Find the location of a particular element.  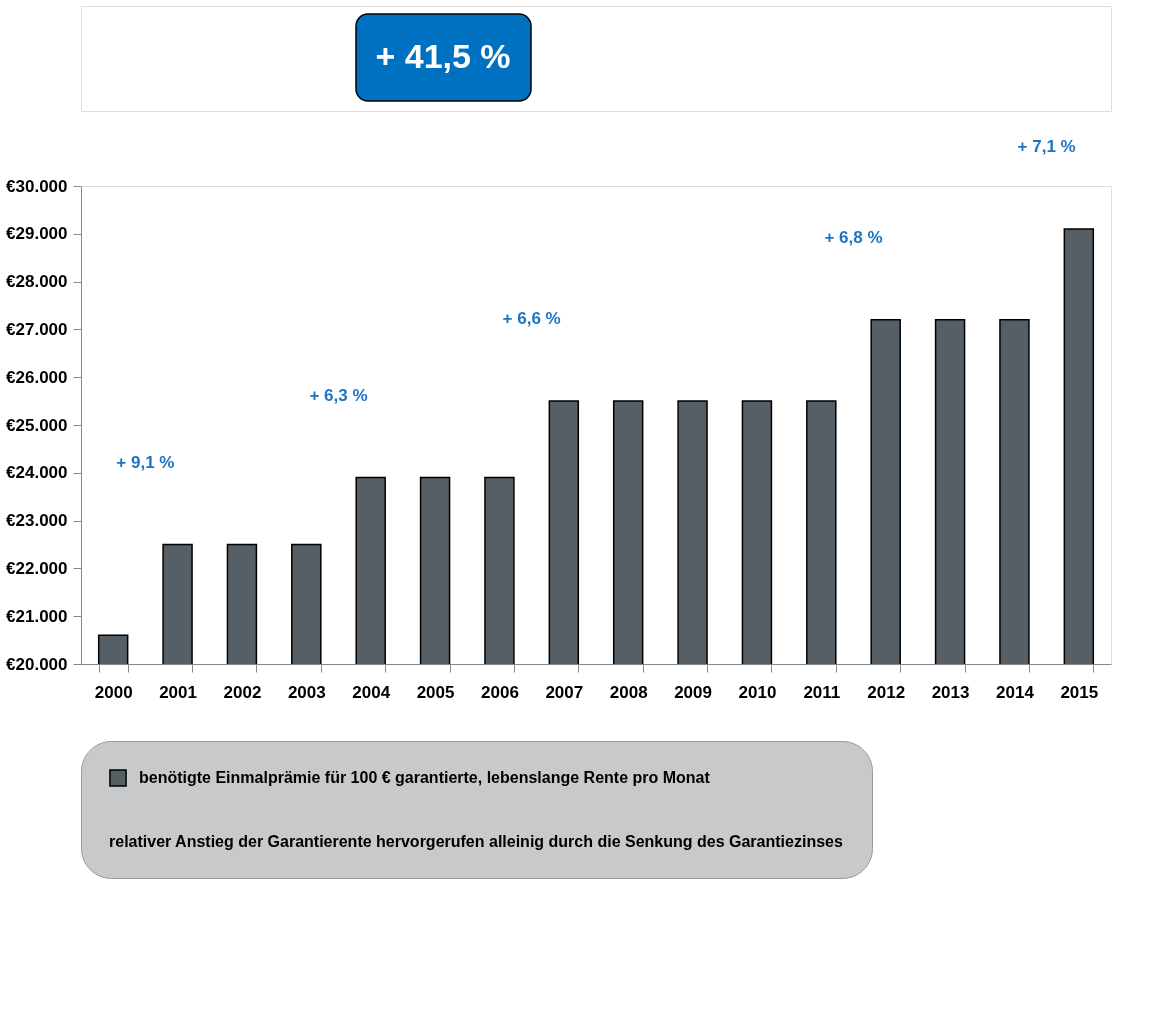

y-tick-label: €28.000 is located at coordinates (37, 282).